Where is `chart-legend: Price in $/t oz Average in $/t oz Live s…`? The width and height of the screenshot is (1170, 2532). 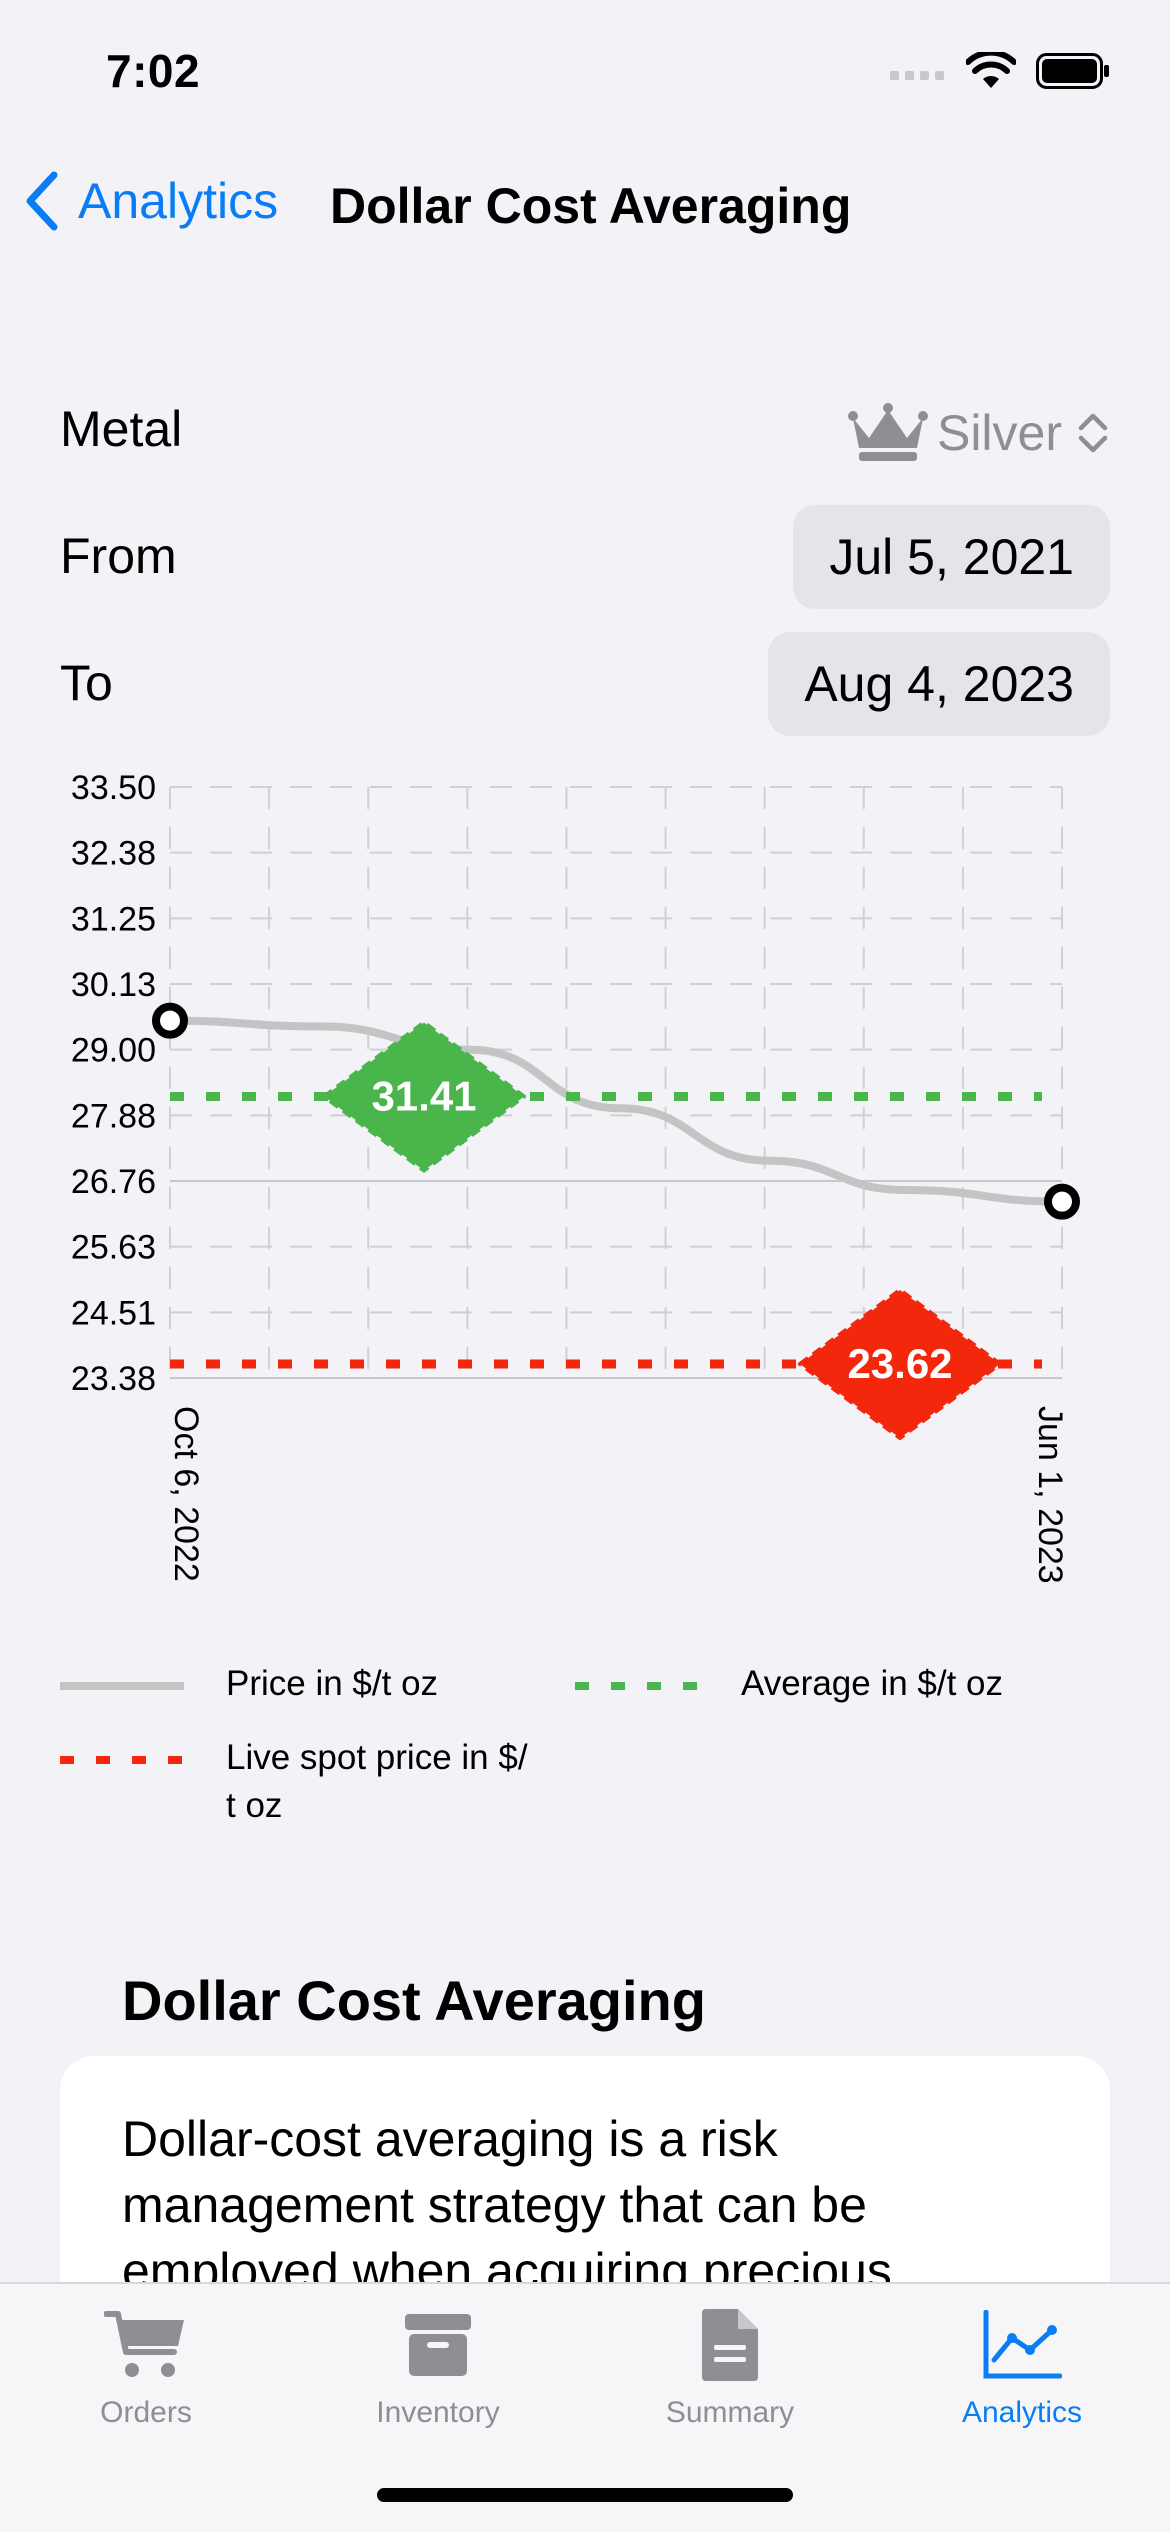 chart-legend: Price in $/t oz Average in $/t oz Live s… is located at coordinates (585, 1750).